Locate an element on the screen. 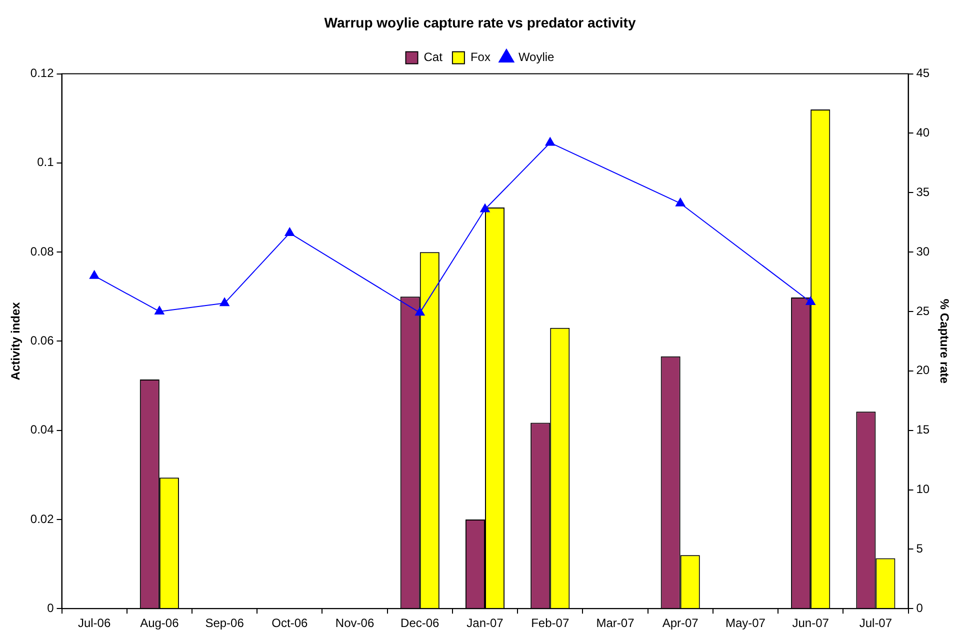 This screenshot has height=639, width=965. y2-tick-label: 30 is located at coordinates (923, 251).